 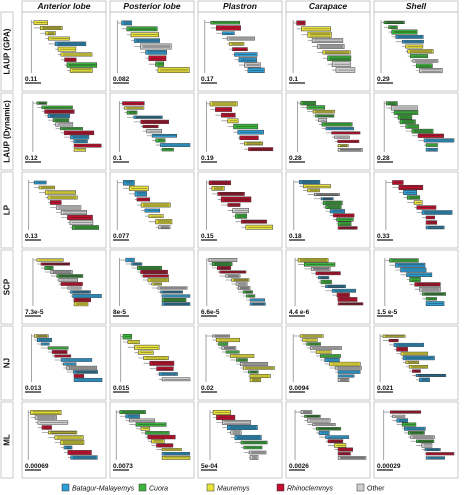 I want to click on scale-bar-label: 0.015, so click(x=121, y=388).